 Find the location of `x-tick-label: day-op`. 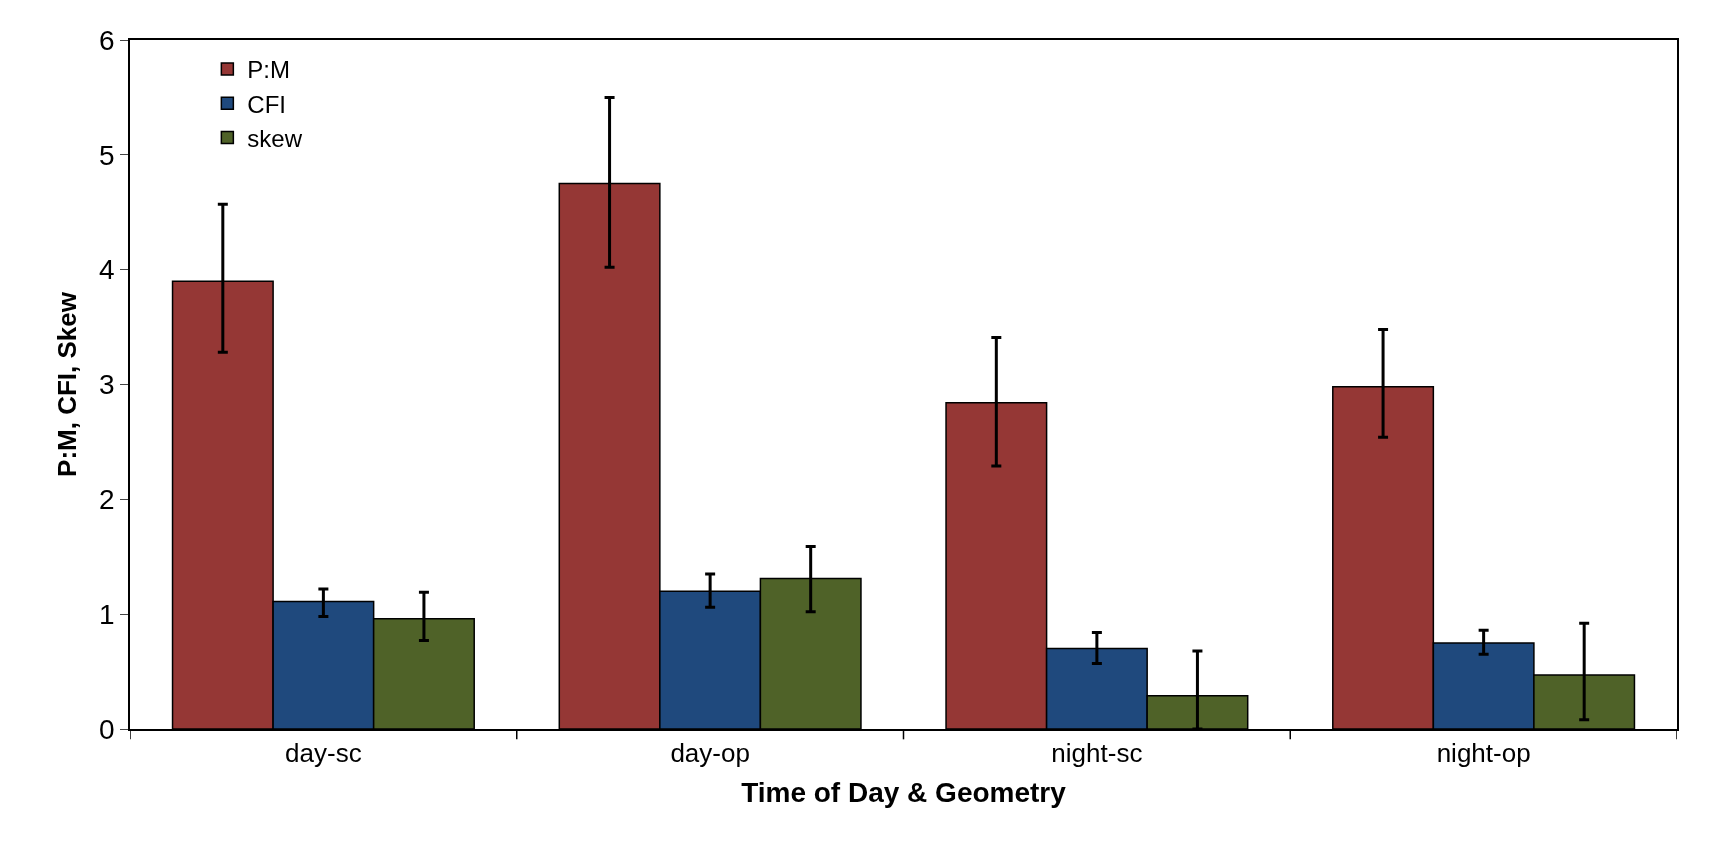

x-tick-label: day-op is located at coordinates (710, 752).